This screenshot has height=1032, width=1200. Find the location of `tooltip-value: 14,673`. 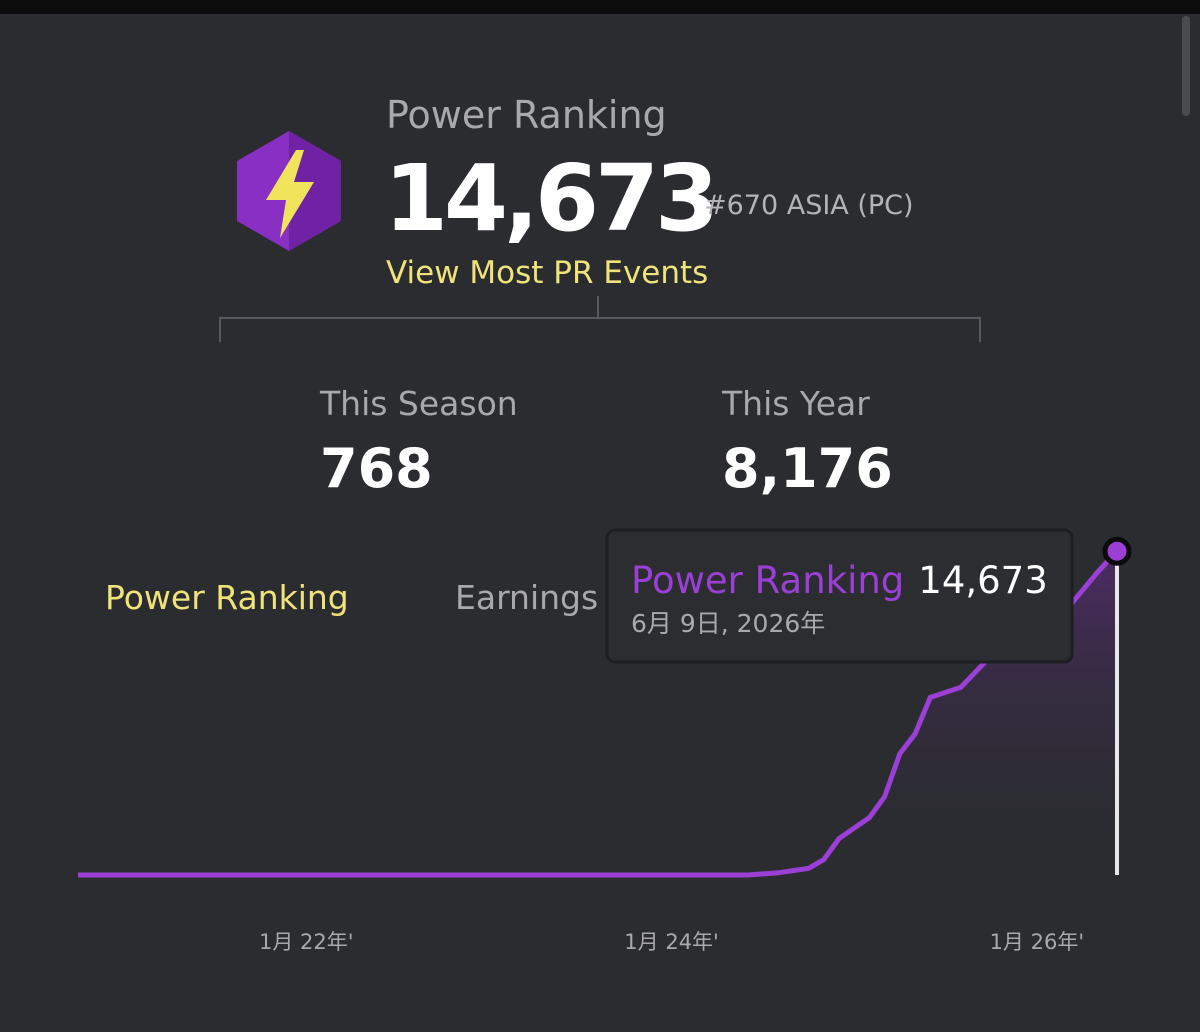

tooltip-value: 14,673 is located at coordinates (982, 580).